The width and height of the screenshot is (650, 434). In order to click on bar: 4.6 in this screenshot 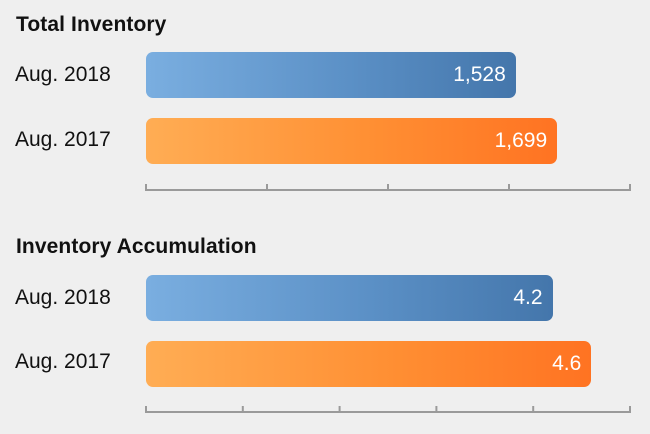, I will do `click(369, 364)`.